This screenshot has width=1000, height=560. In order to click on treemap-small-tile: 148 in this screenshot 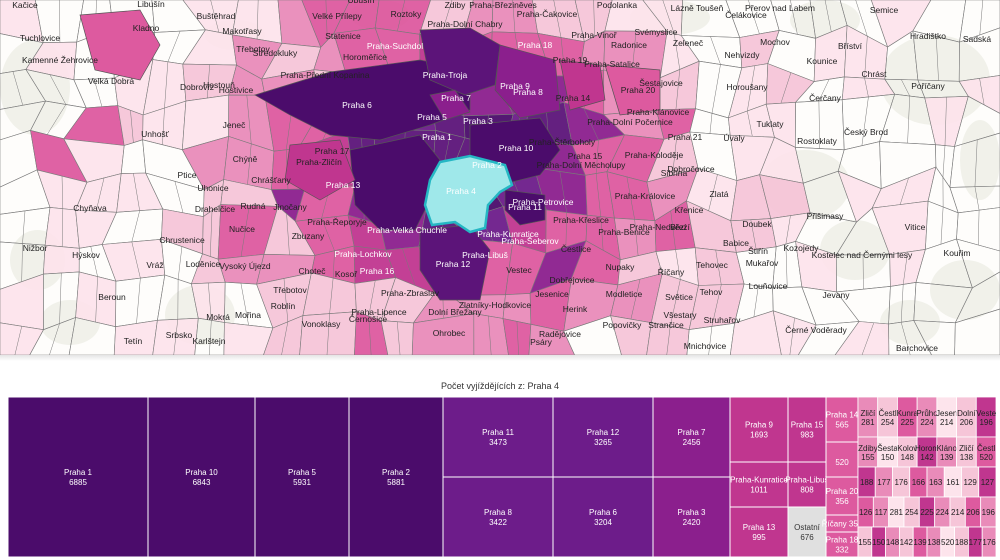, I will do `click(892, 541)`.